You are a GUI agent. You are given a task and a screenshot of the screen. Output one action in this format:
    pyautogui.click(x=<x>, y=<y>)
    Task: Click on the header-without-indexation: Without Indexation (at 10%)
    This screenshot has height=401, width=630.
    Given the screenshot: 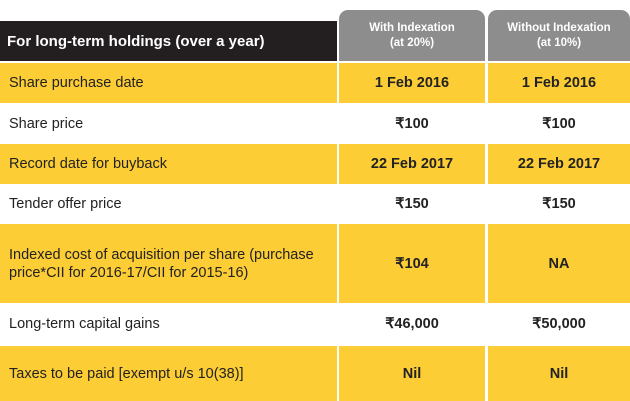 What is the action you would take?
    pyautogui.click(x=559, y=35)
    